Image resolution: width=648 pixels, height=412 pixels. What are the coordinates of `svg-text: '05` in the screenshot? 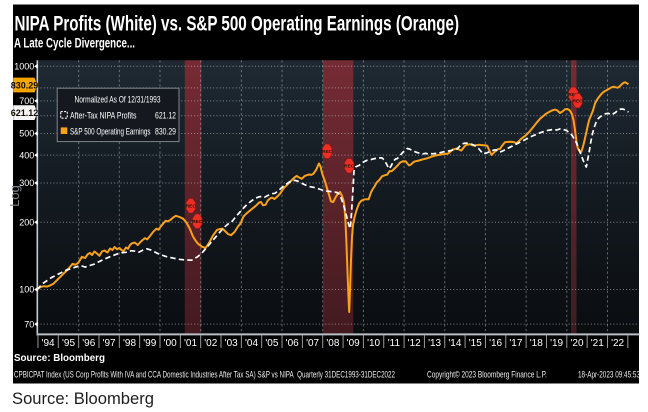 It's located at (271, 343).